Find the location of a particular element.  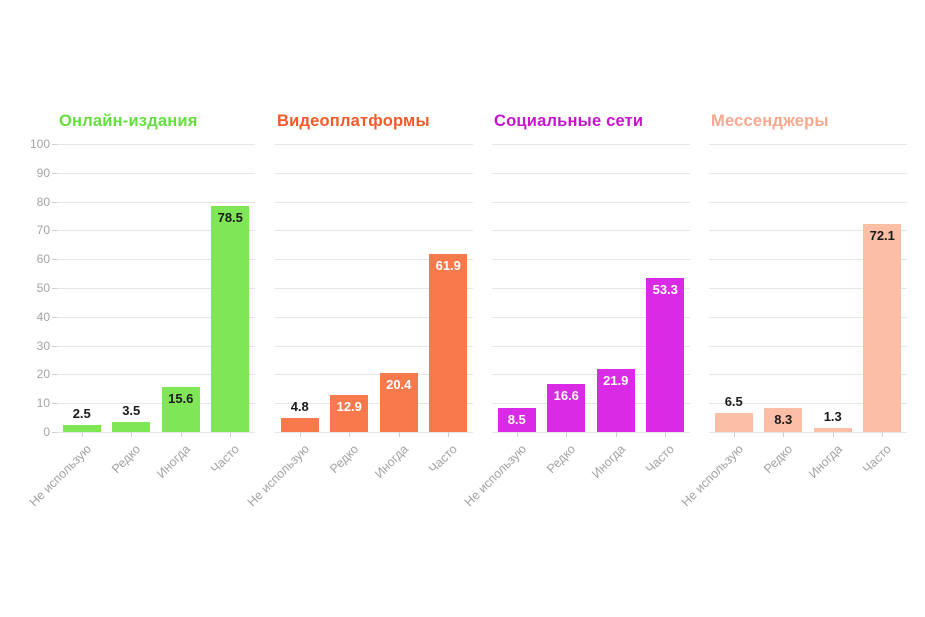

y-axis-tick-label: 50 is located at coordinates (43, 288).